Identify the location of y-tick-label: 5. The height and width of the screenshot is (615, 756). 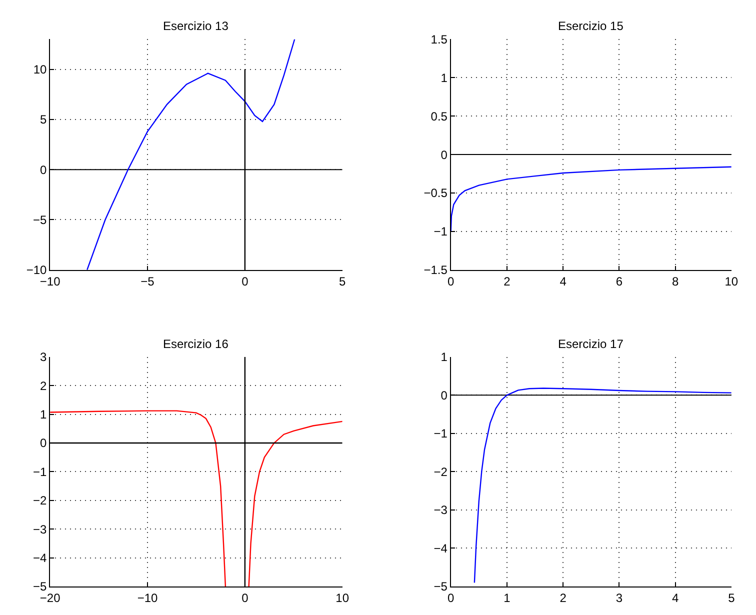
(43, 119).